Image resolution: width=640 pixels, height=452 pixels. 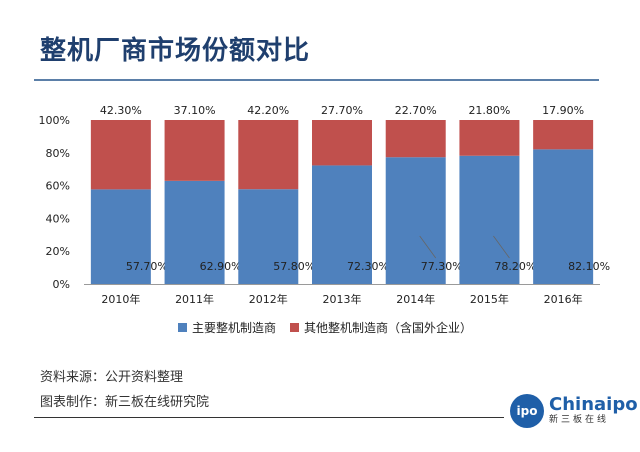 I want to click on data-label-other: 37.10%, so click(x=195, y=110).